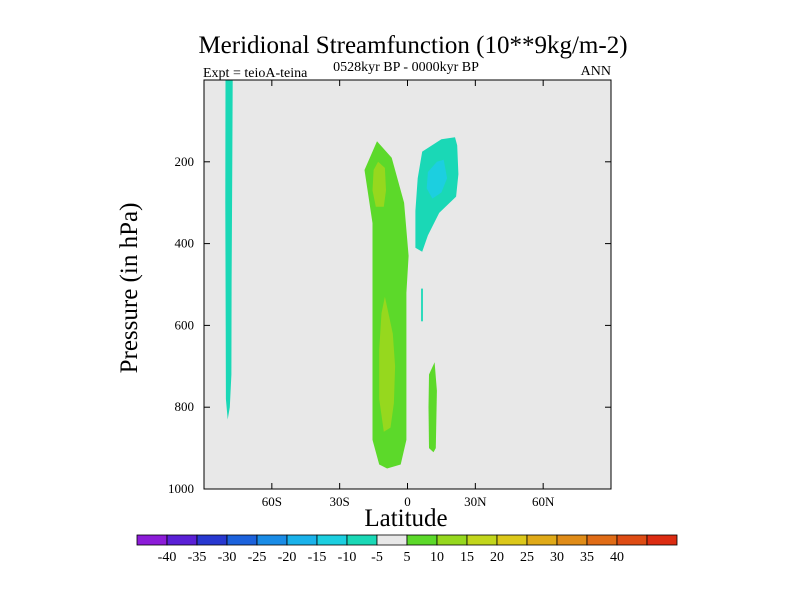  I want to click on x-tick-label: 60S, so click(272, 501).